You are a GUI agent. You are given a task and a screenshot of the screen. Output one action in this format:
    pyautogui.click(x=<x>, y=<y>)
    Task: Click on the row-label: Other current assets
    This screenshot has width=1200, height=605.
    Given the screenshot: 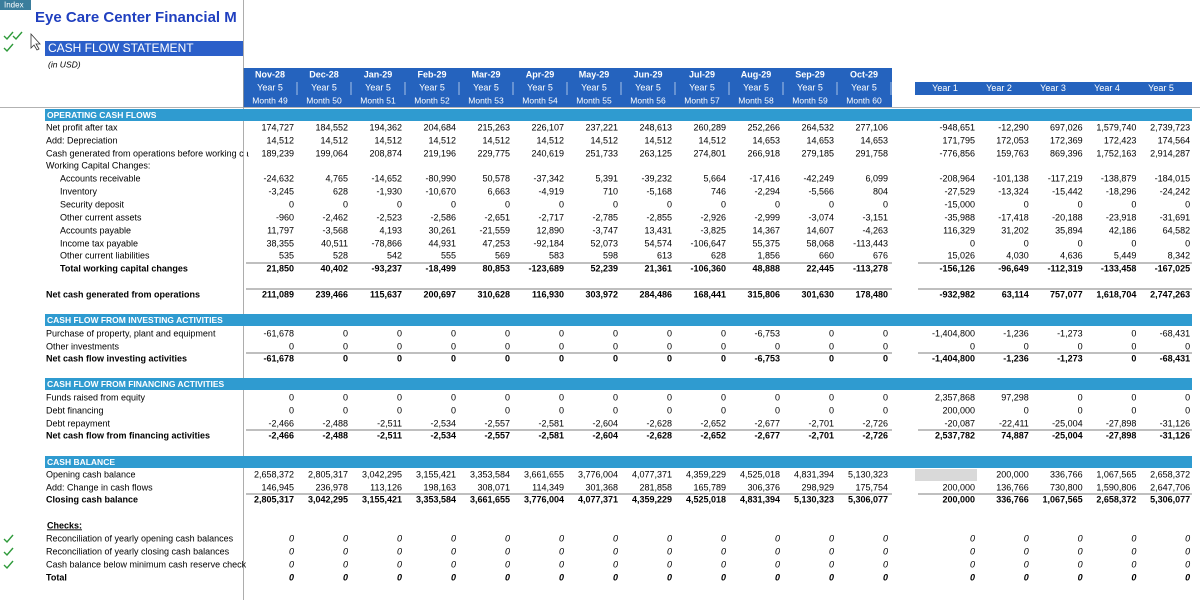 What is the action you would take?
    pyautogui.click(x=101, y=217)
    